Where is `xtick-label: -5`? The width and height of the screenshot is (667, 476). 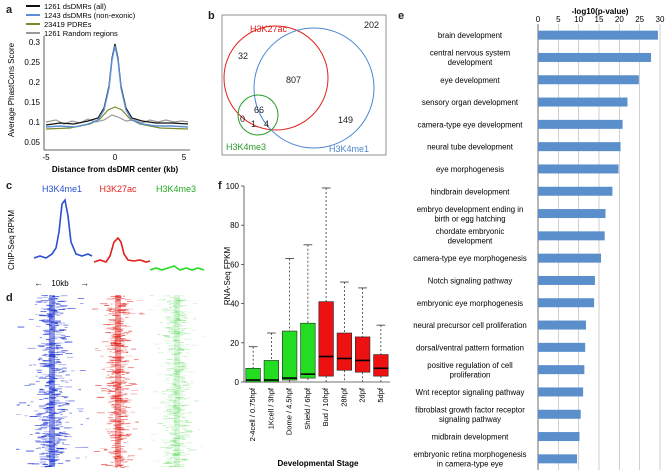 xtick-label: -5 is located at coordinates (46, 157).